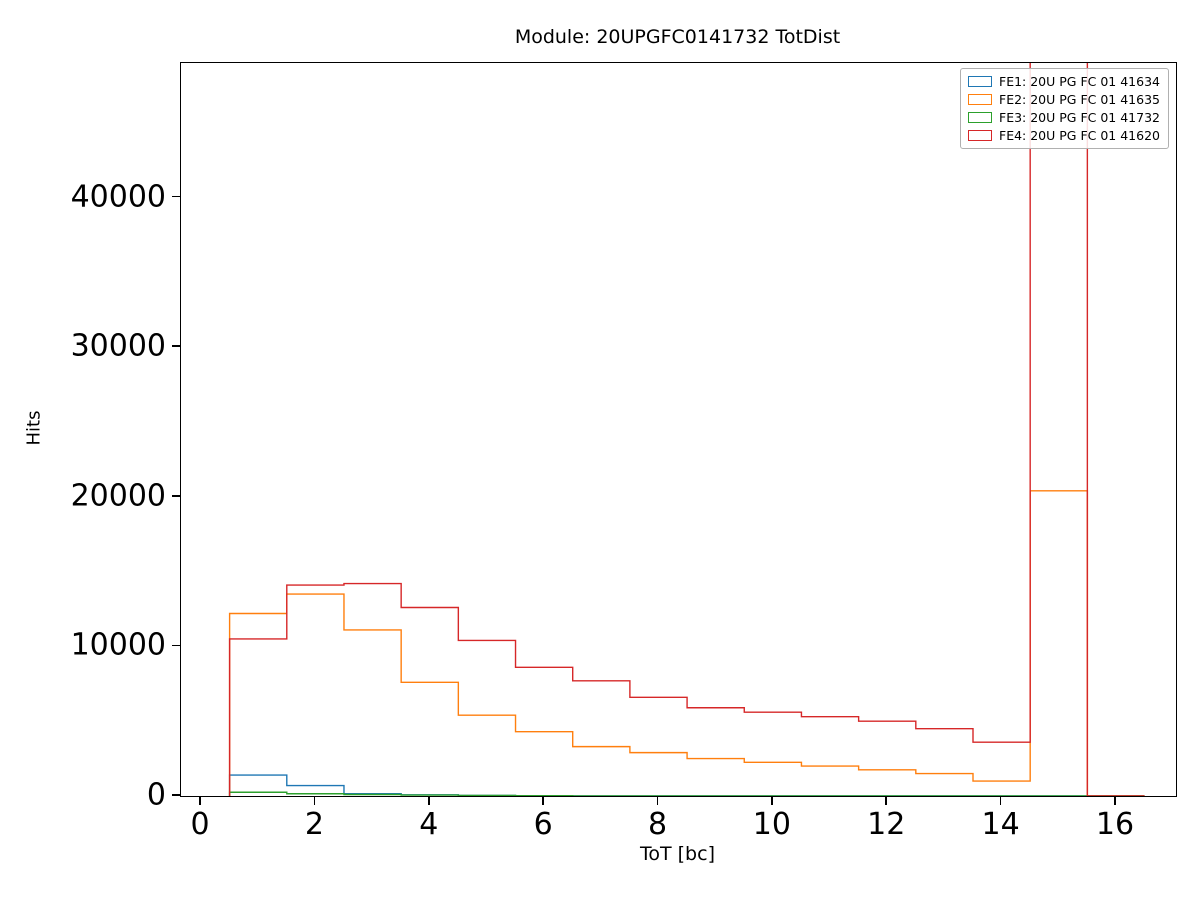 This screenshot has height=900, width=1200. Describe the element at coordinates (118, 645) in the screenshot. I see `y-tick-label: 10000` at that location.